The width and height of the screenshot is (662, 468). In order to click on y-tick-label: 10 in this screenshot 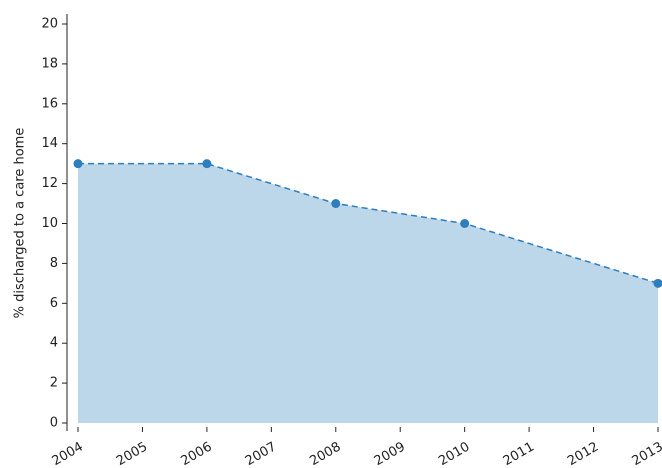, I will do `click(49, 223)`.